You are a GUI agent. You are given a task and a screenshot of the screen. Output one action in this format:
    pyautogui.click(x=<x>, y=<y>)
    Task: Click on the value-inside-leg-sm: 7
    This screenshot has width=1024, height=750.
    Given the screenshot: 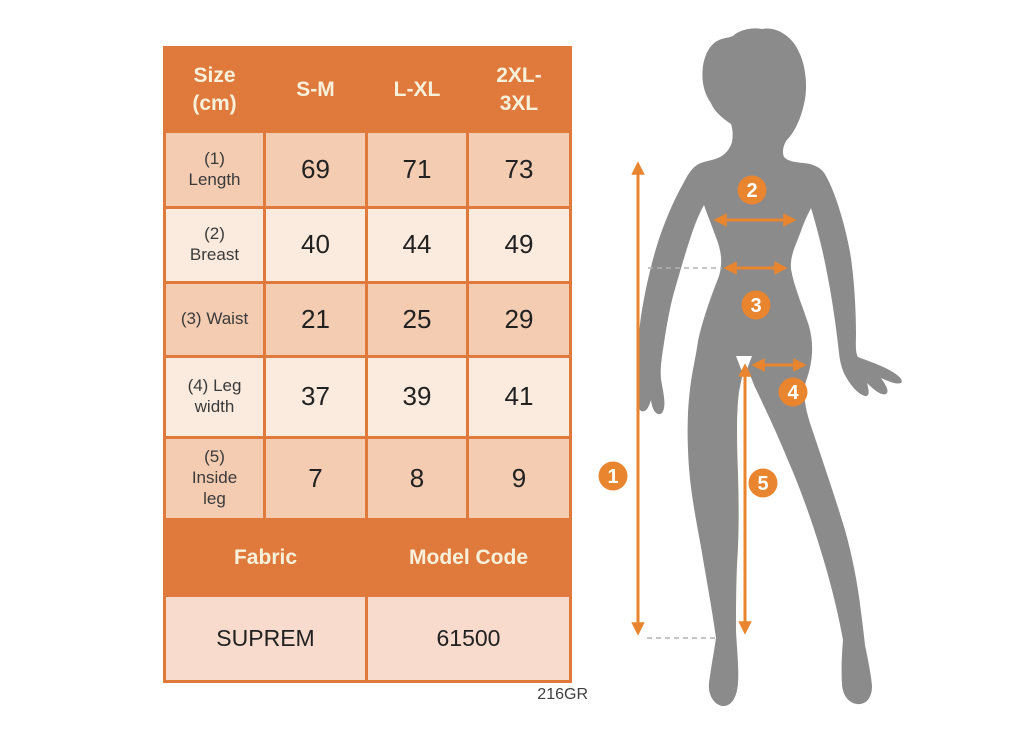 What is the action you would take?
    pyautogui.click(x=315, y=478)
    